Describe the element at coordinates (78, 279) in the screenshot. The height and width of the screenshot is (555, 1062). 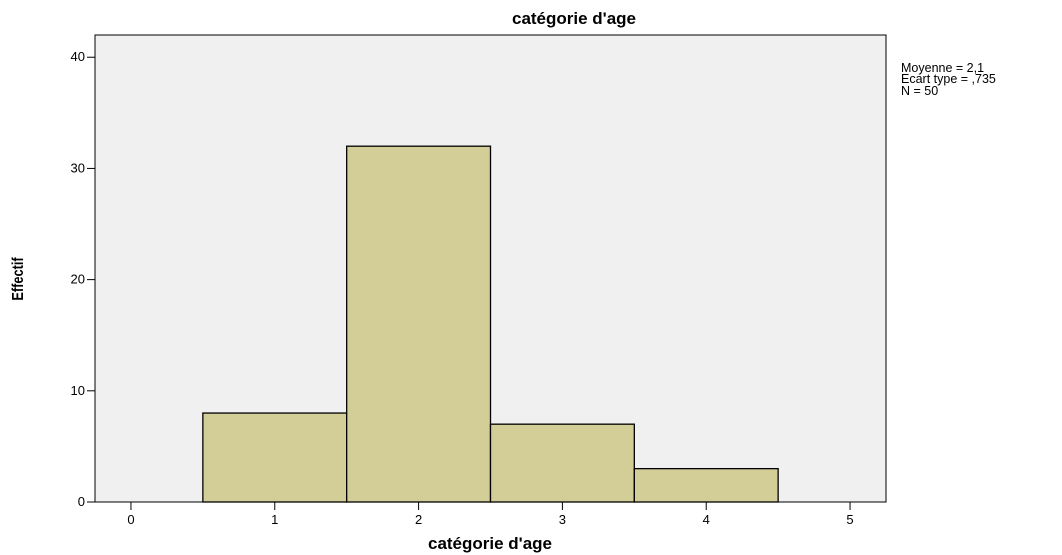
I see `y-tick-label: 20` at that location.